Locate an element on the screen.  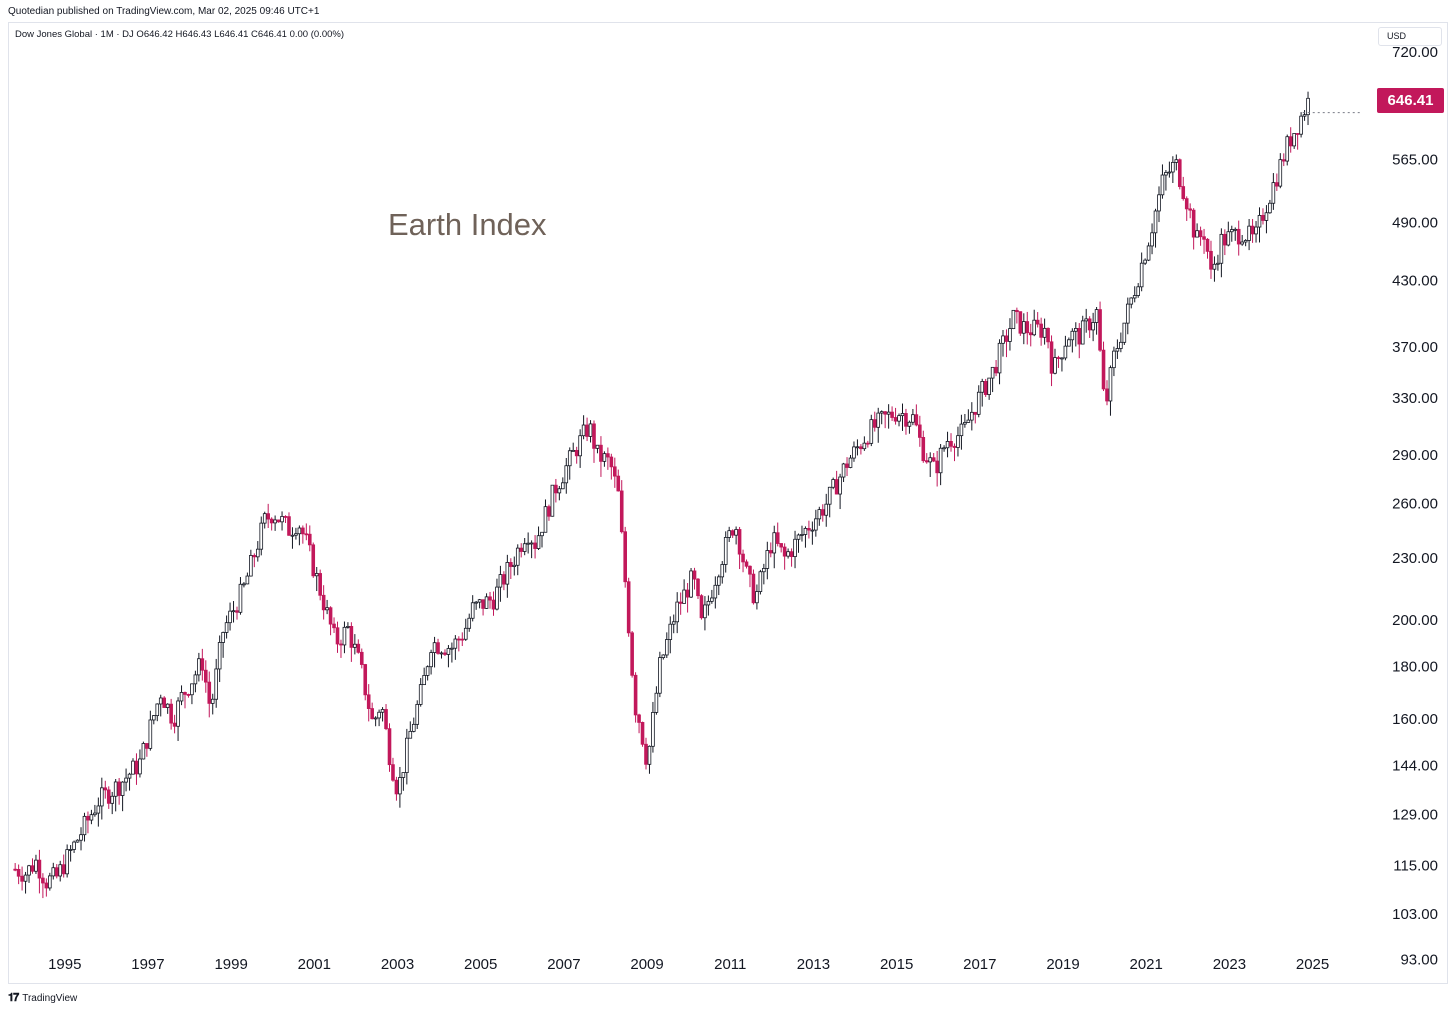
price-axis-tick-160.00: 160.00 is located at coordinates (1415, 719).